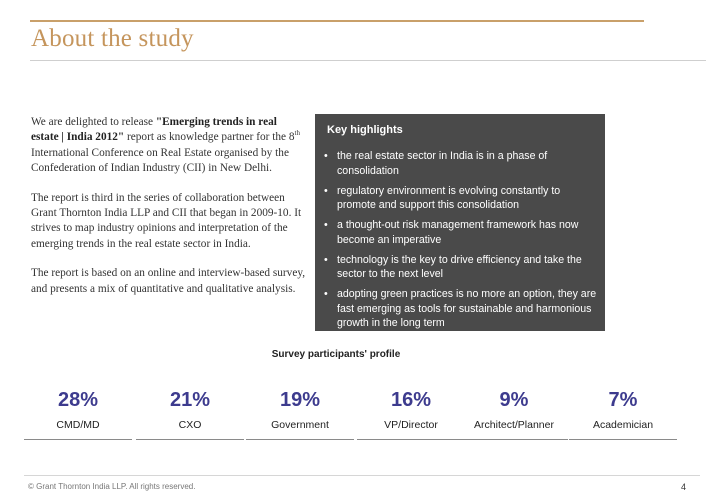 The width and height of the screenshot is (728, 504). What do you see at coordinates (93, 122) in the screenshot?
I see `intro-p1-pre: We are delighted to release` at bounding box center [93, 122].